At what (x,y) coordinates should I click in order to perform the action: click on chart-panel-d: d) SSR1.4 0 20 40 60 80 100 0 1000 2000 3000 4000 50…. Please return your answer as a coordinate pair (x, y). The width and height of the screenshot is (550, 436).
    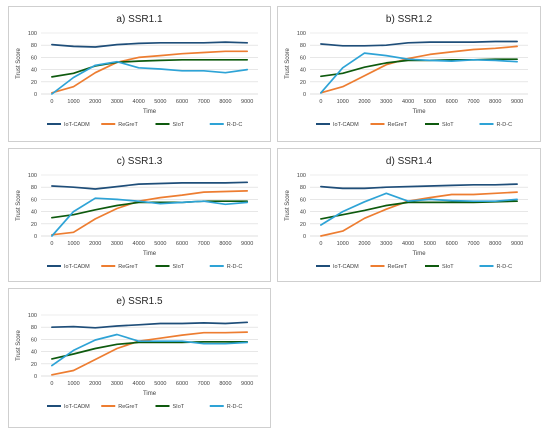
    Looking at the image, I should click on (409, 215).